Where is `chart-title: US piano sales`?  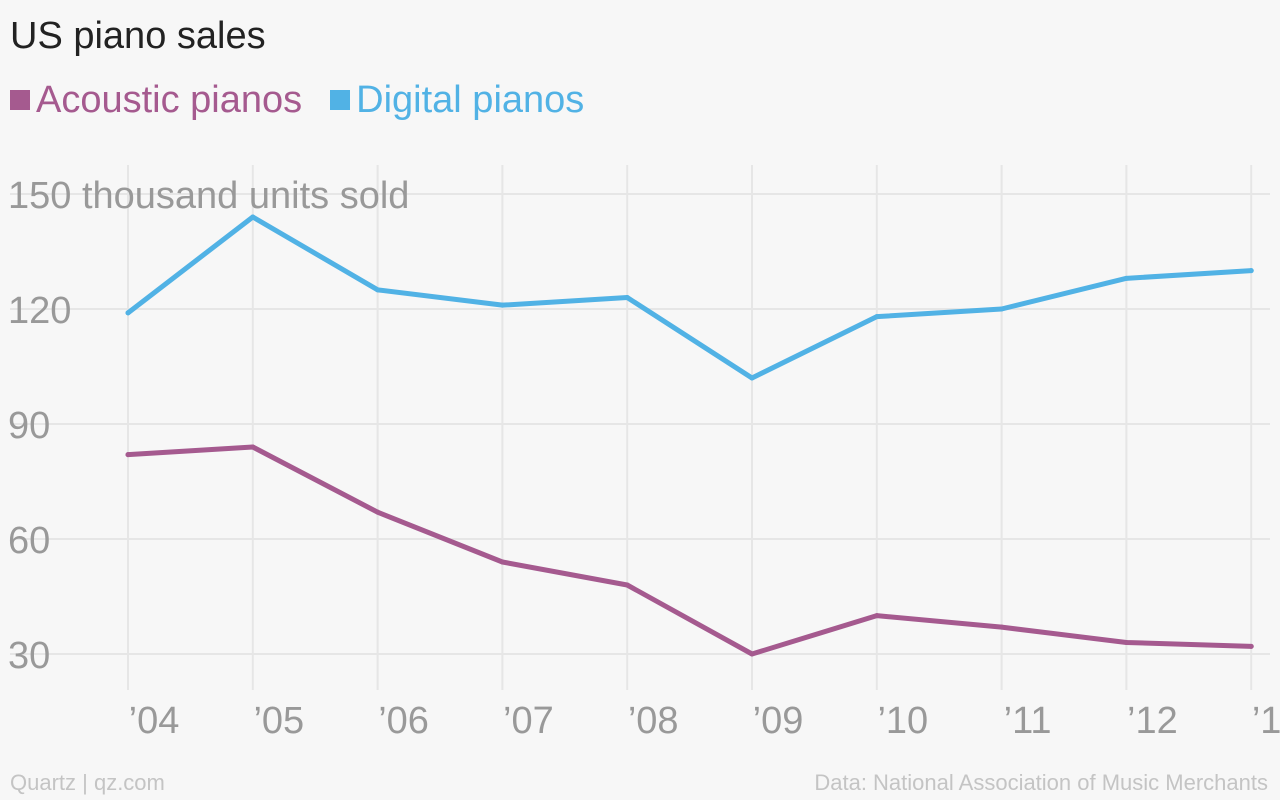 chart-title: US piano sales is located at coordinates (138, 36).